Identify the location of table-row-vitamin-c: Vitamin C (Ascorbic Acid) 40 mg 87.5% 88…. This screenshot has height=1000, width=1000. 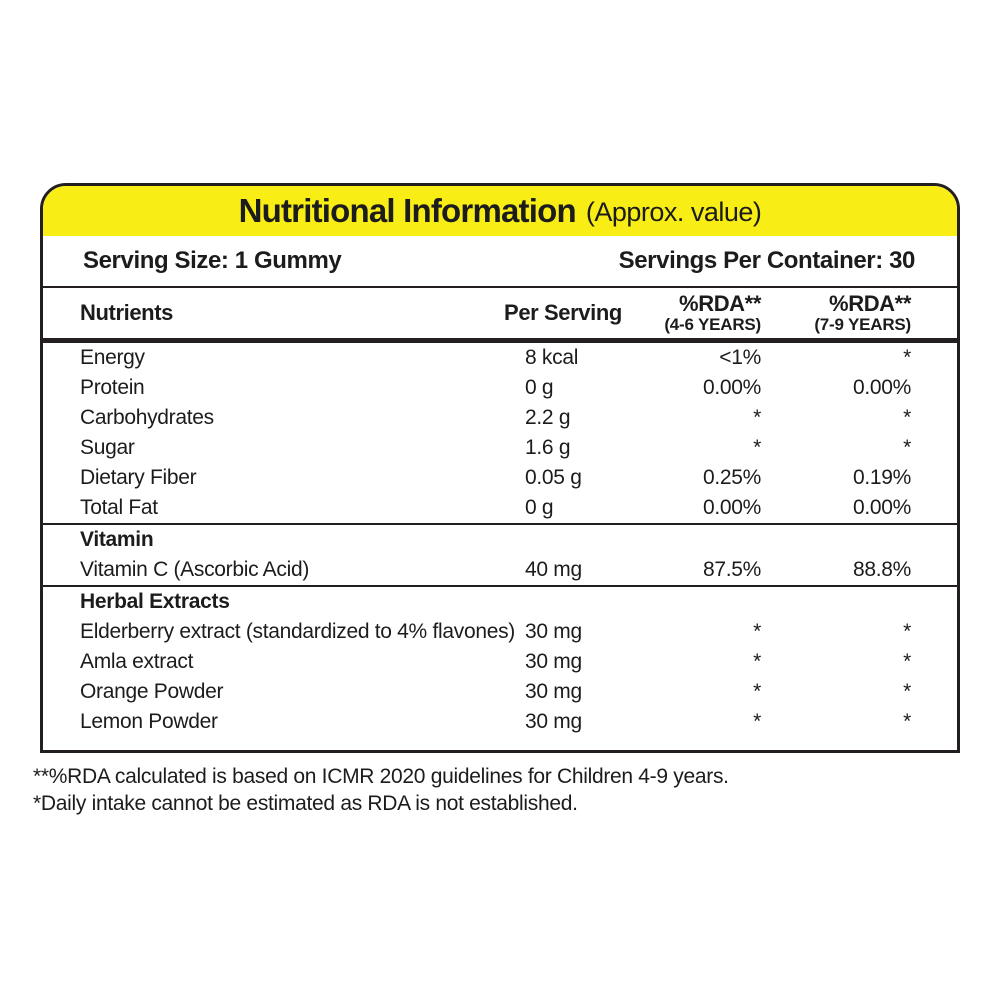
(500, 570).